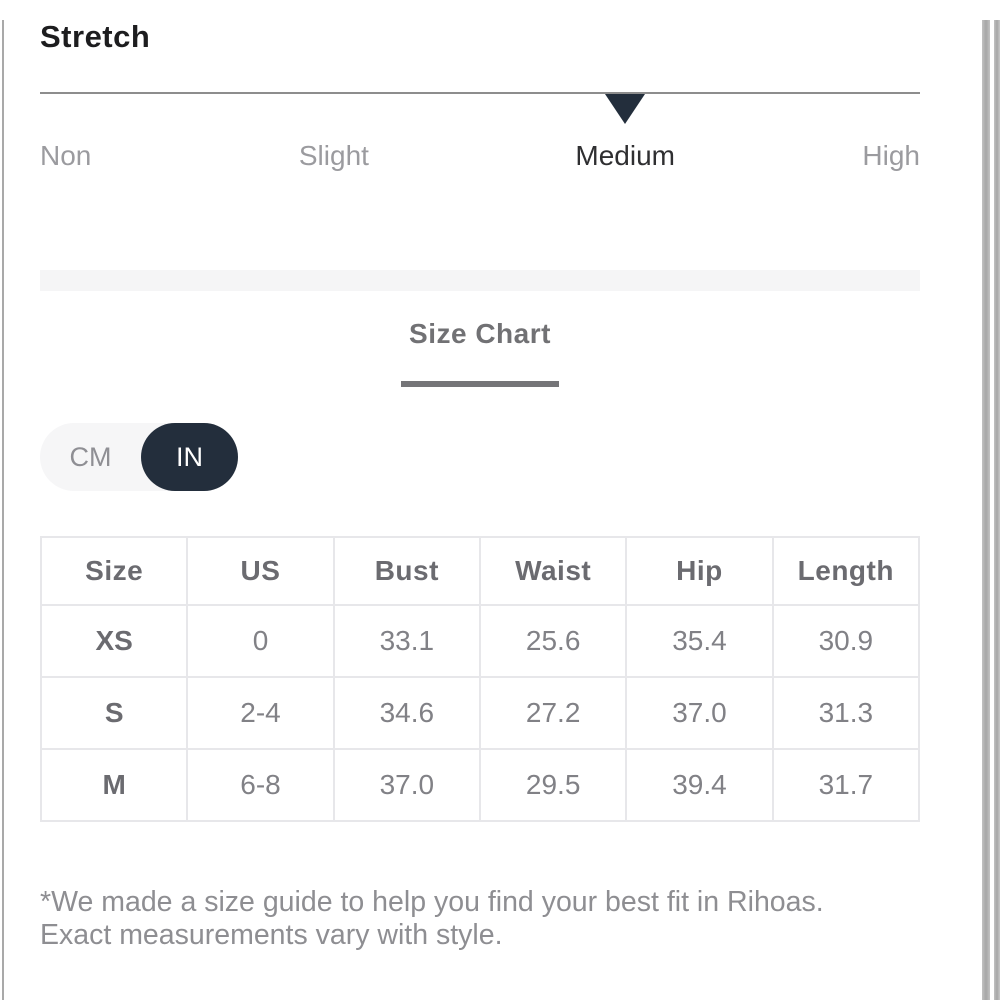  Describe the element at coordinates (625, 155) in the screenshot. I see `stretch-level-medium: Medium` at that location.